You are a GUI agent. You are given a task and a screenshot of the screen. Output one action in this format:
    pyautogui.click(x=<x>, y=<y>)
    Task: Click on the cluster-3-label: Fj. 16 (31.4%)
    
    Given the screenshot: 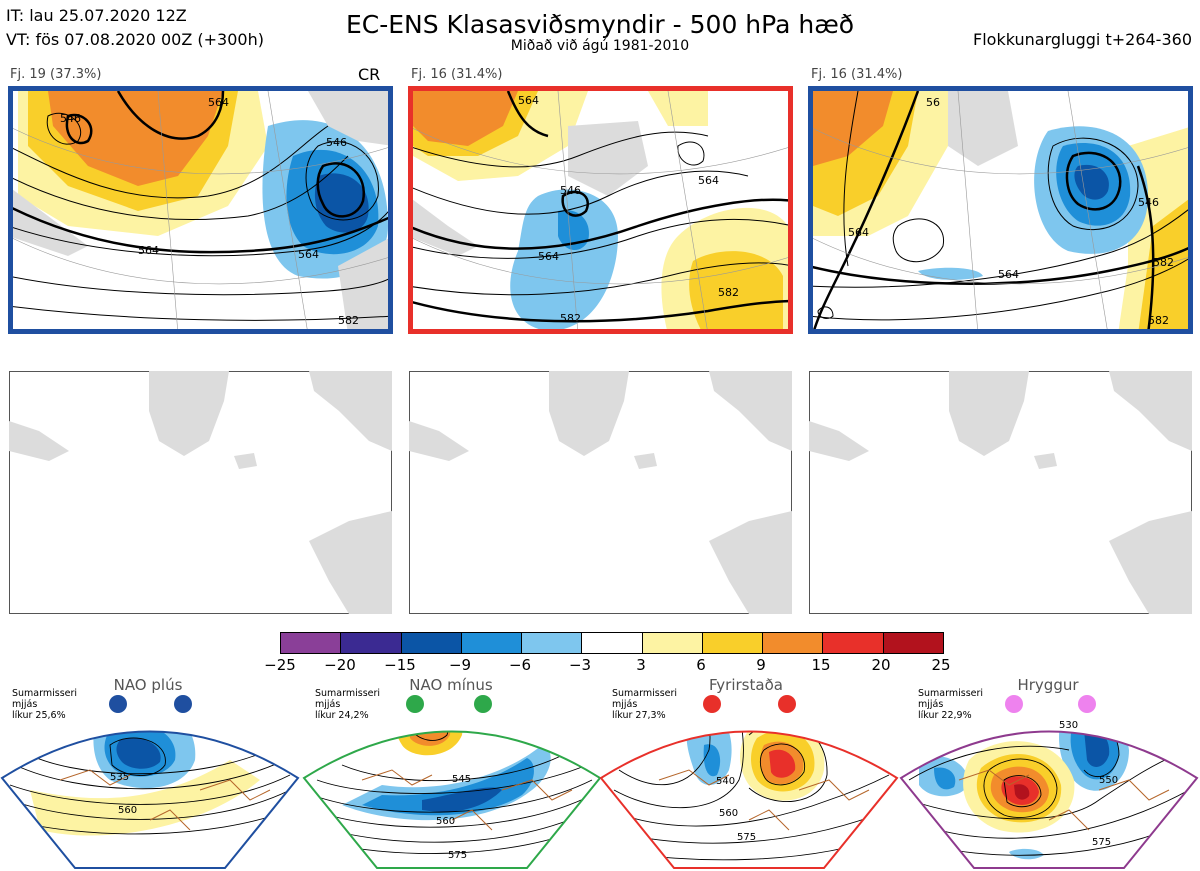 What is the action you would take?
    pyautogui.click(x=857, y=74)
    